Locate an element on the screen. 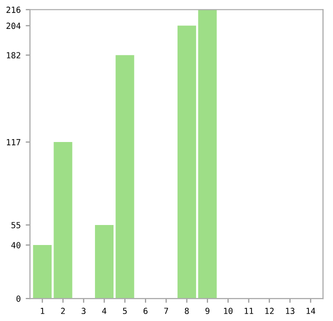  y-tick-label: 182 is located at coordinates (13, 55).